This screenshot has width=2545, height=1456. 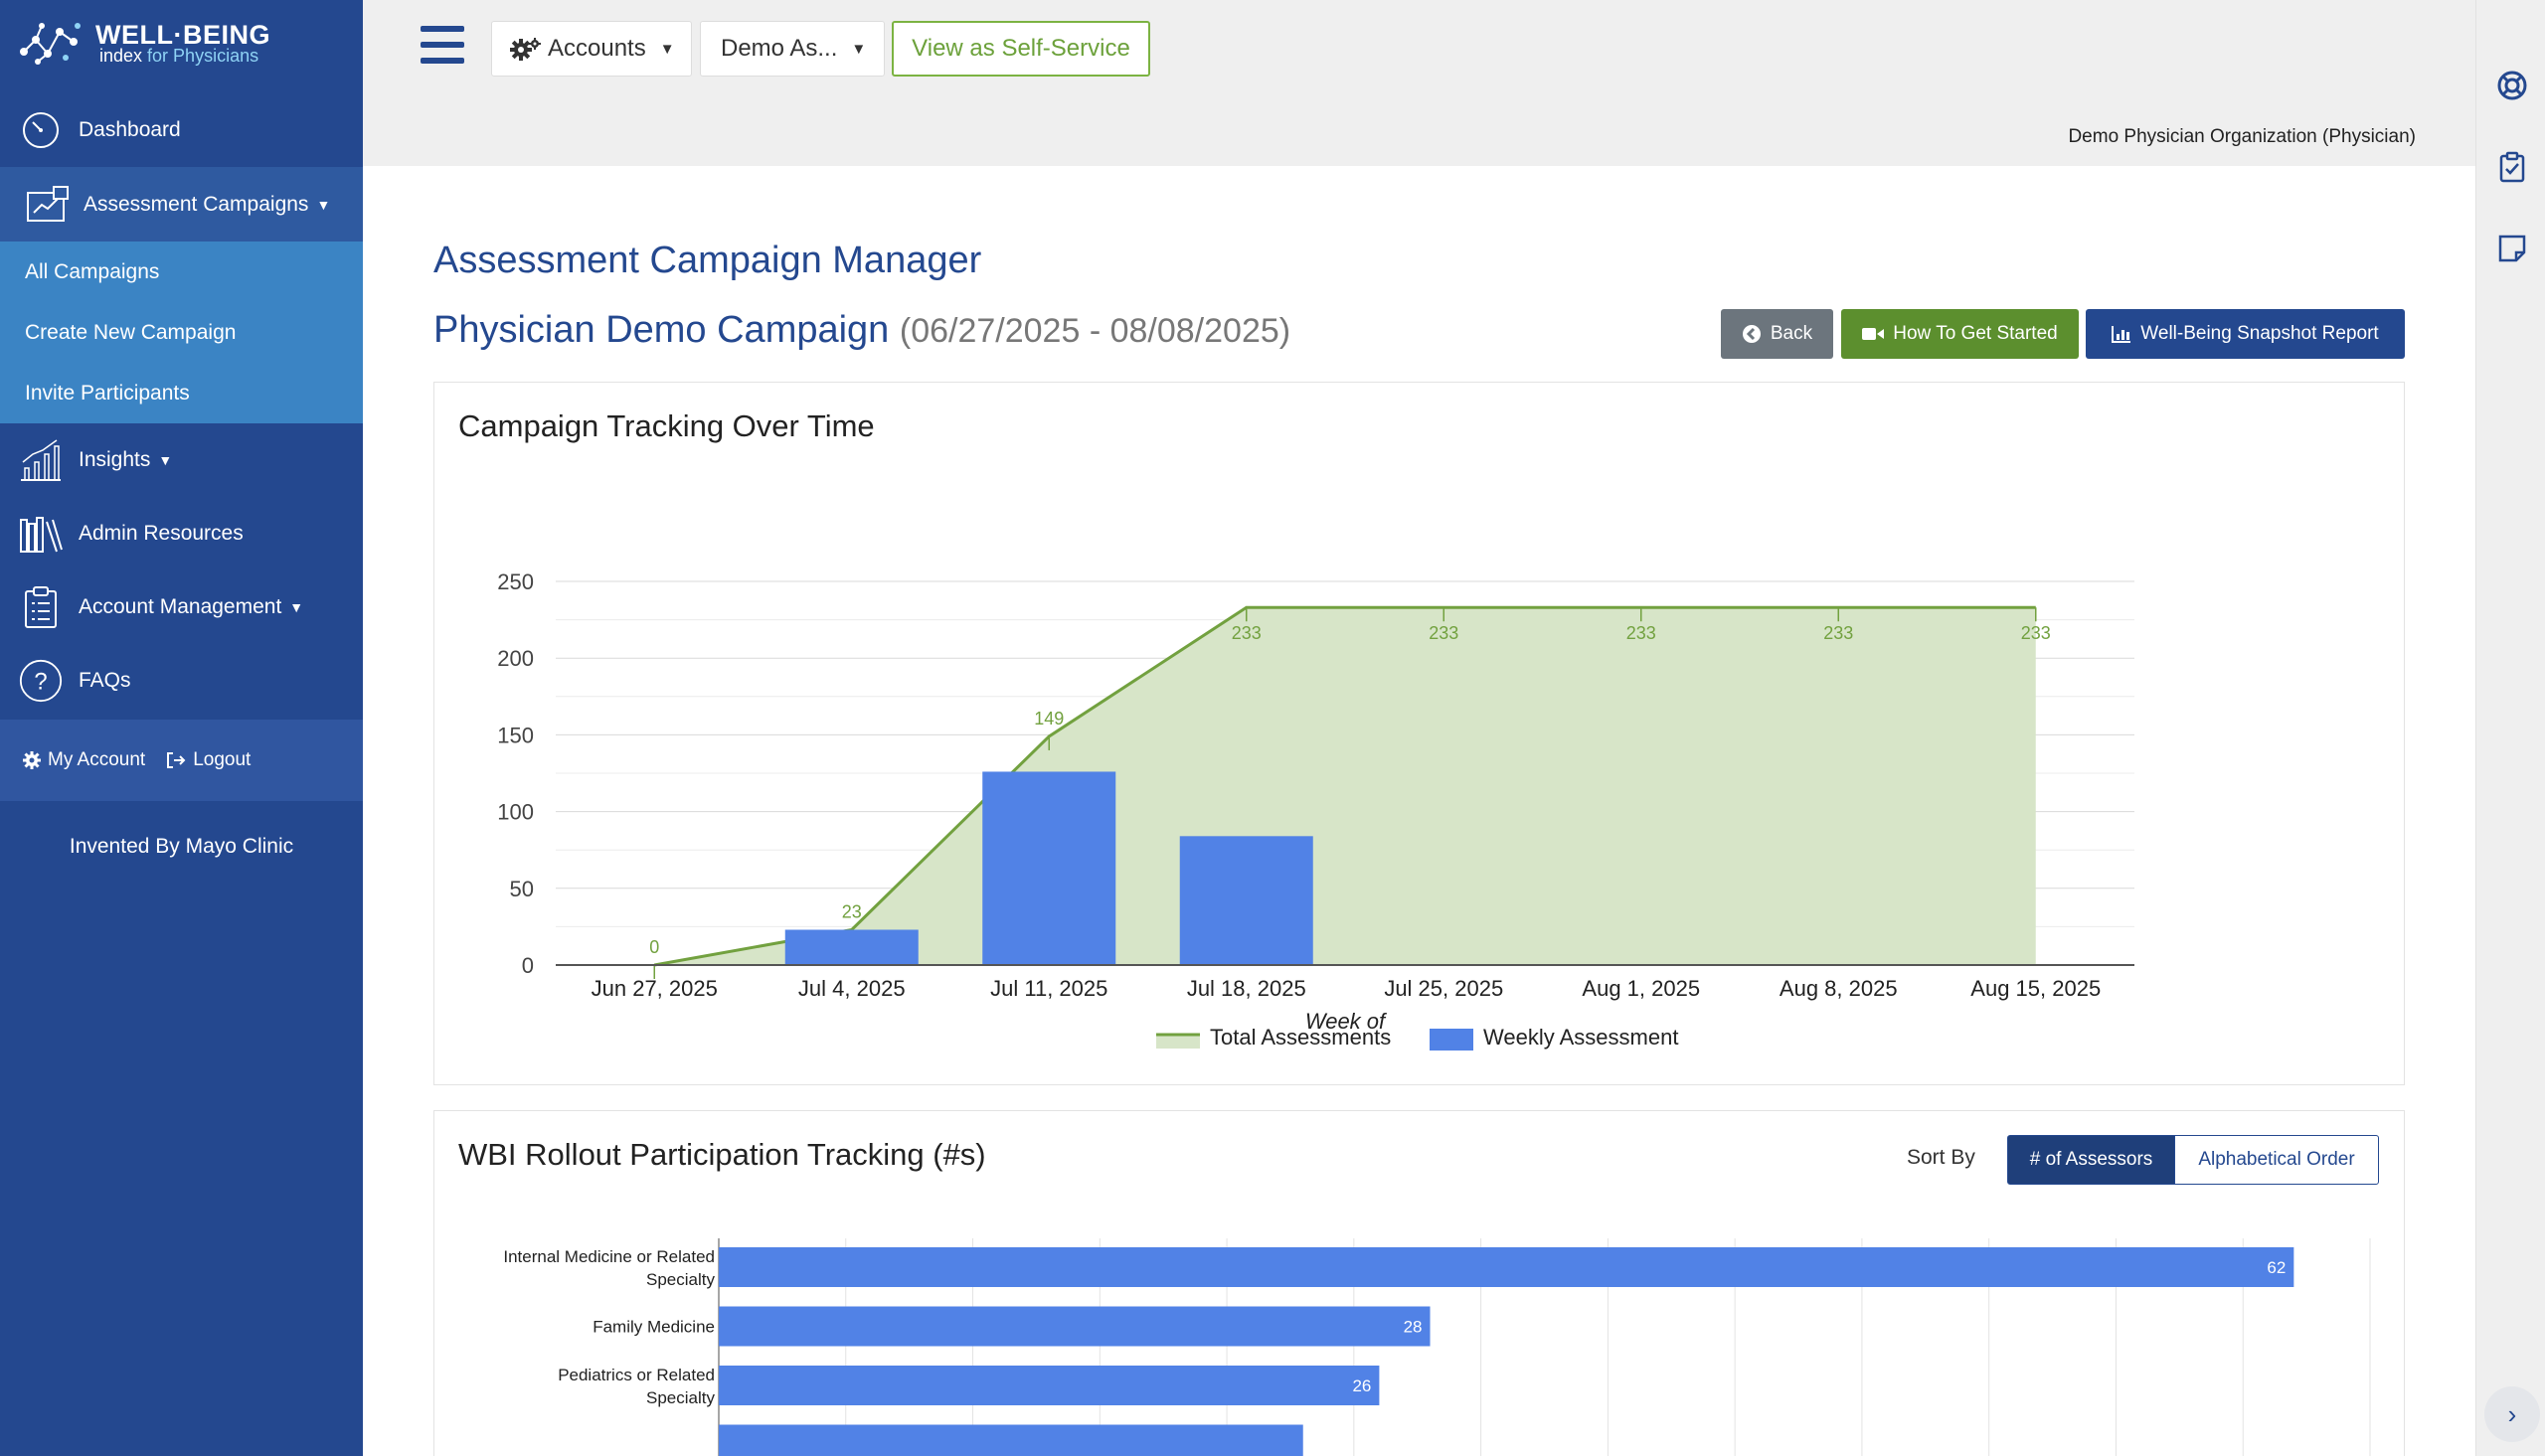 What do you see at coordinates (92, 271) in the screenshot?
I see `submenu-all-campaigns: All Campaigns` at bounding box center [92, 271].